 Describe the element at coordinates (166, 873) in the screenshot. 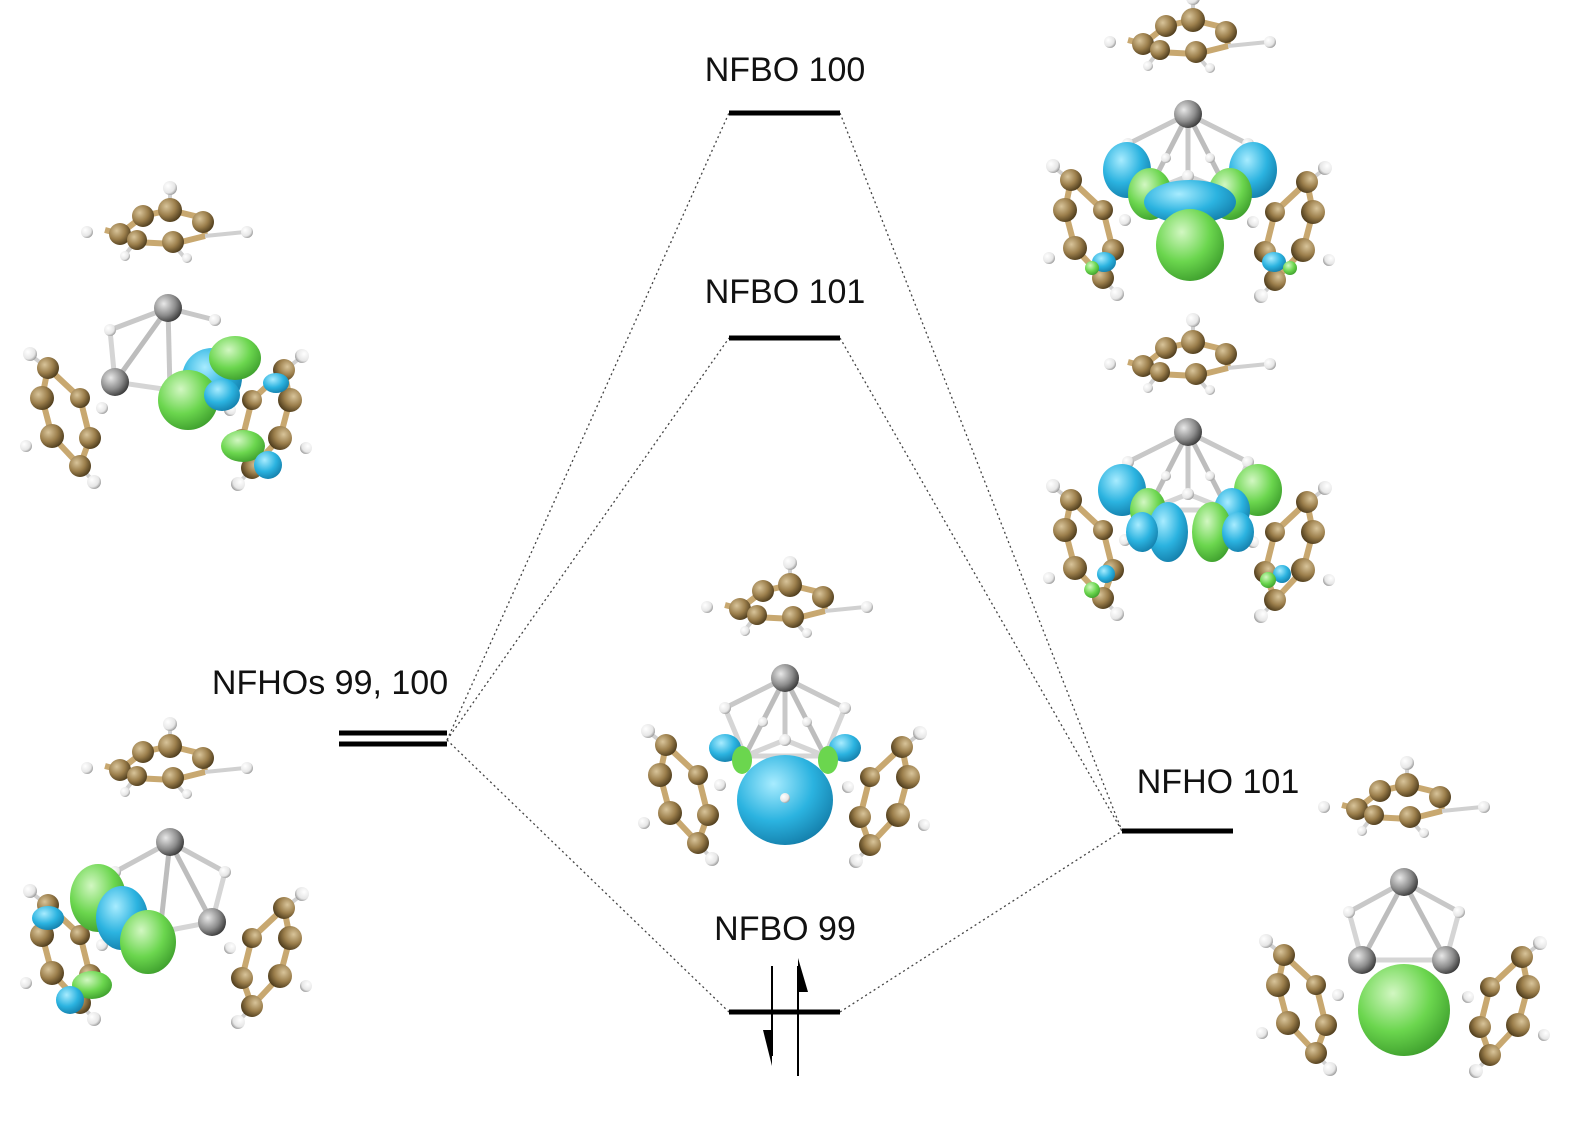

I see `nfhos-99-100-lower-orbital` at that location.